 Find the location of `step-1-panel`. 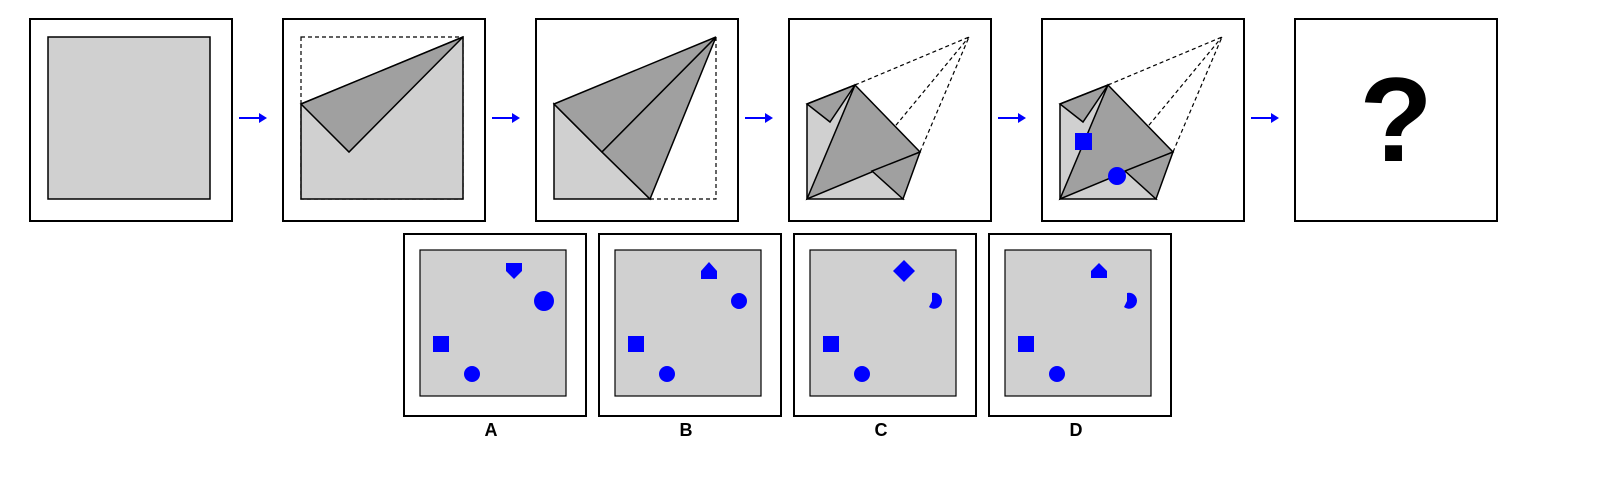

step-1-panel is located at coordinates (131, 120).